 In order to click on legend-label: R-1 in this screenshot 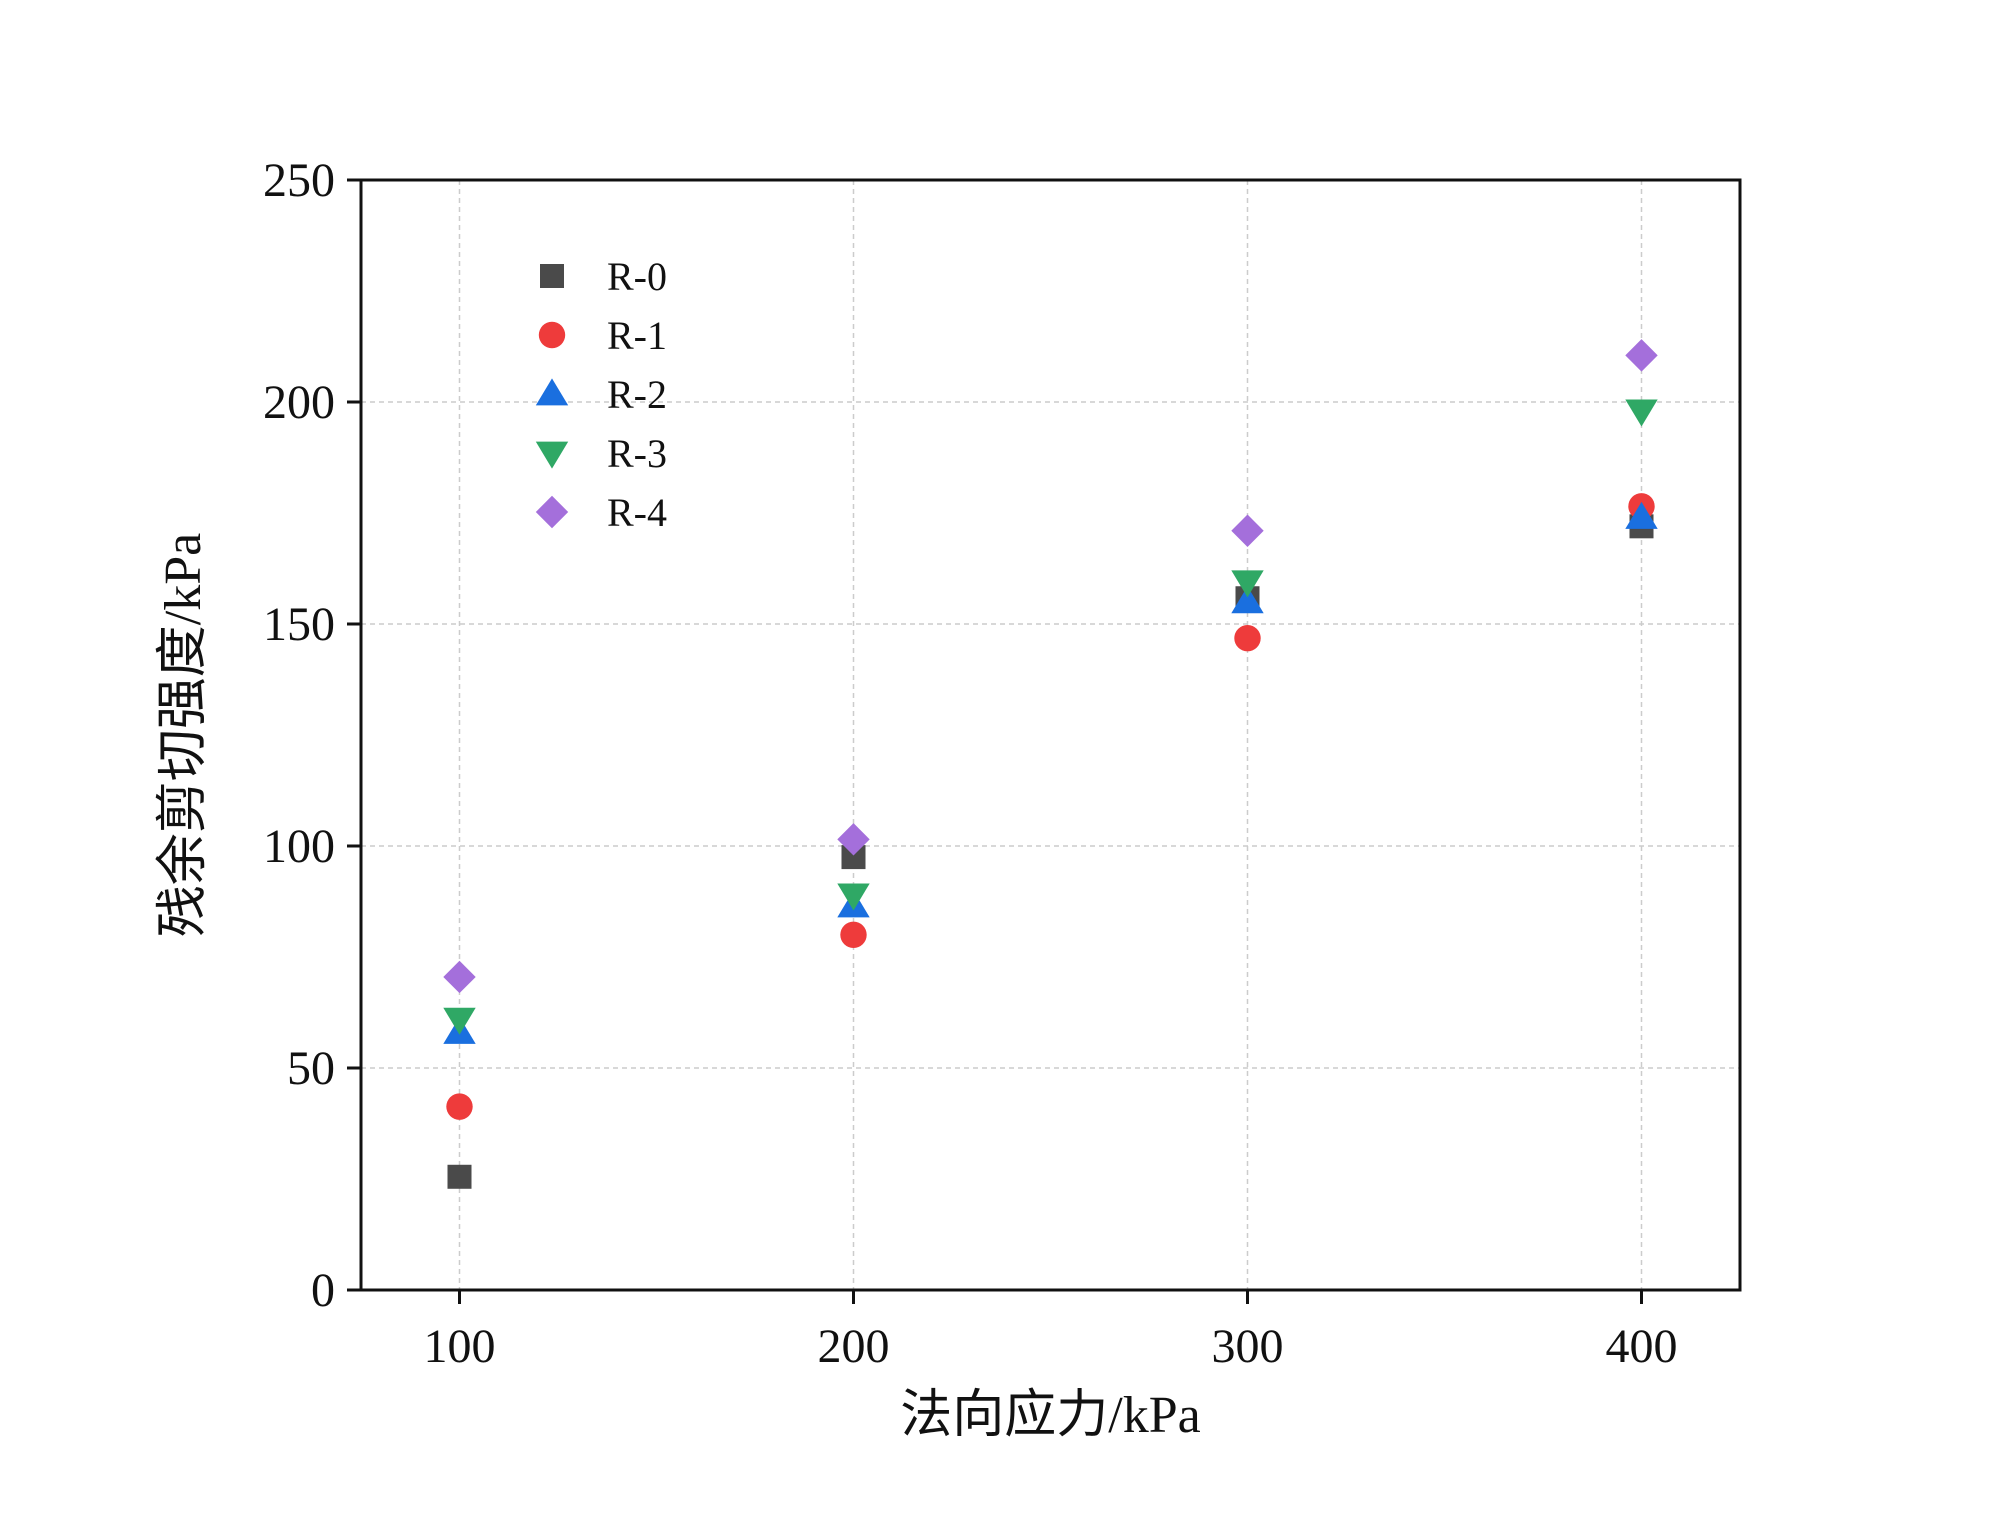, I will do `click(637, 335)`.